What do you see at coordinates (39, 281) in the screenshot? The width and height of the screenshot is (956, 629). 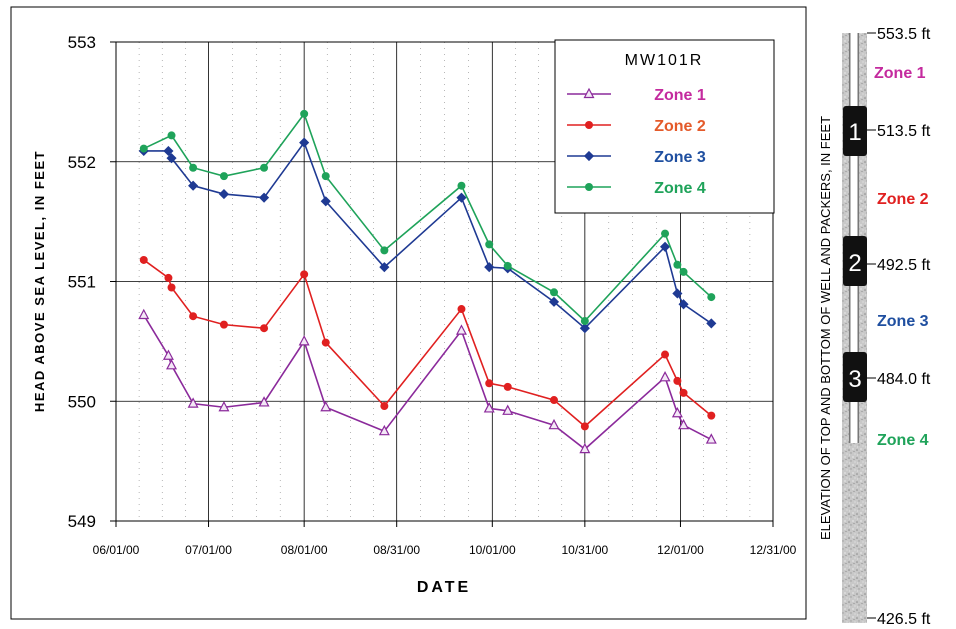 I see `y-axis-title: HEAD ABOVE SEA LEVEL, IN FEET` at bounding box center [39, 281].